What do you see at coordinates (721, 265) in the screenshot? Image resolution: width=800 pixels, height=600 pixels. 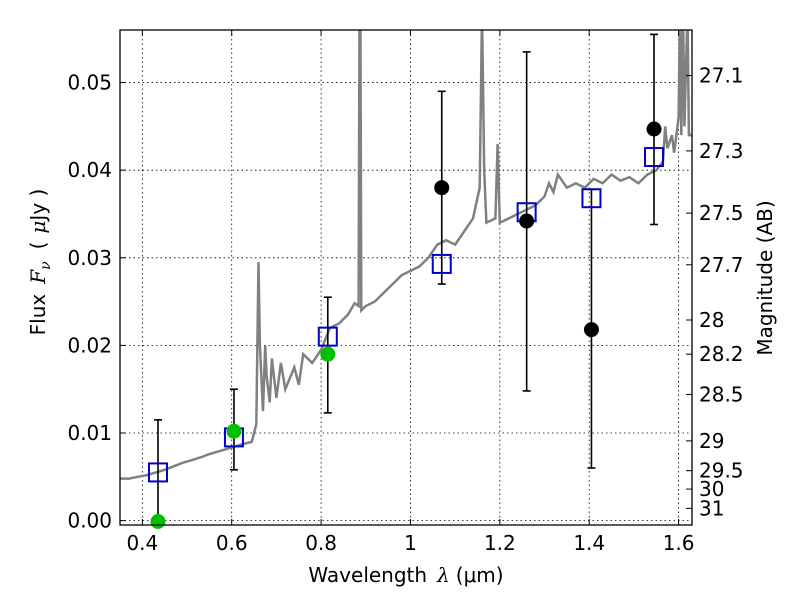 I see `y2-tick-label: 27.7` at bounding box center [721, 265].